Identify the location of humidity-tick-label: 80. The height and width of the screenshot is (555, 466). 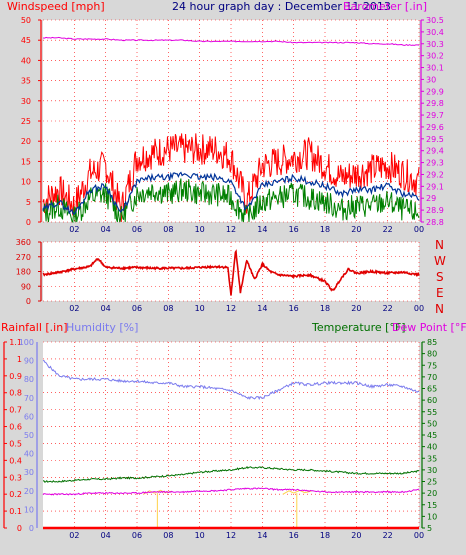
(29, 379).